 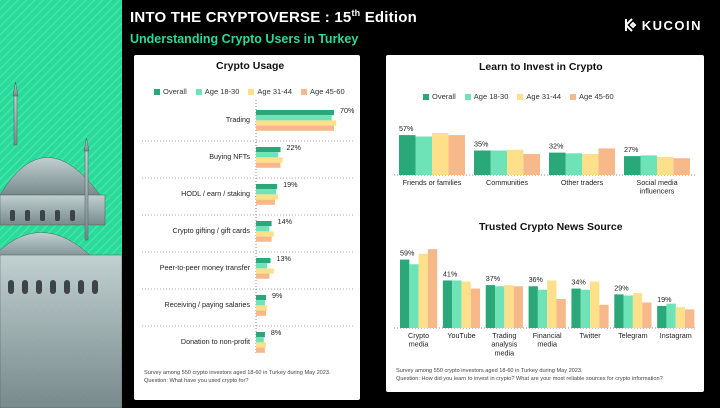 What do you see at coordinates (518, 96) in the screenshot?
I see `legend-right: Overall Age 18-30 Age 31-44 Age 45-60` at bounding box center [518, 96].